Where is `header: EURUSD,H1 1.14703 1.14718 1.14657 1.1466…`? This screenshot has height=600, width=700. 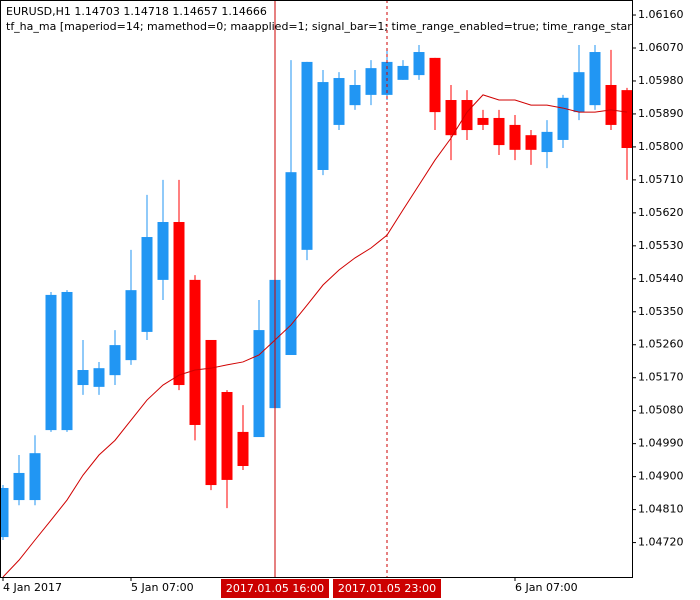 header: EURUSD,H1 1.14703 1.14718 1.14657 1.1466… is located at coordinates (319, 19).